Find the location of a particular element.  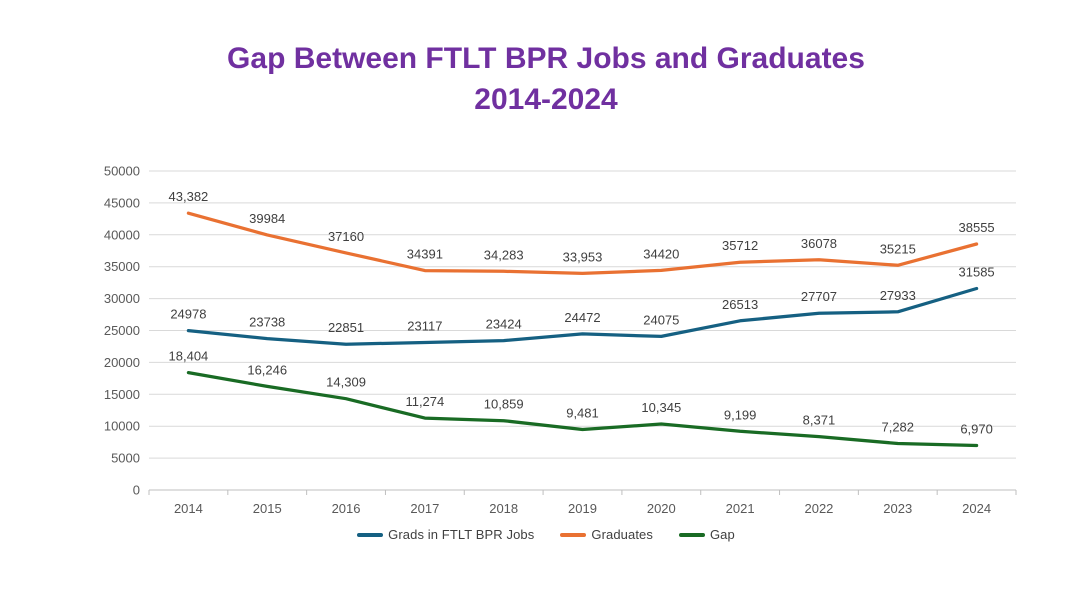

series-line-grads-in-ftlt-bpr-jobs is located at coordinates (582, 316).